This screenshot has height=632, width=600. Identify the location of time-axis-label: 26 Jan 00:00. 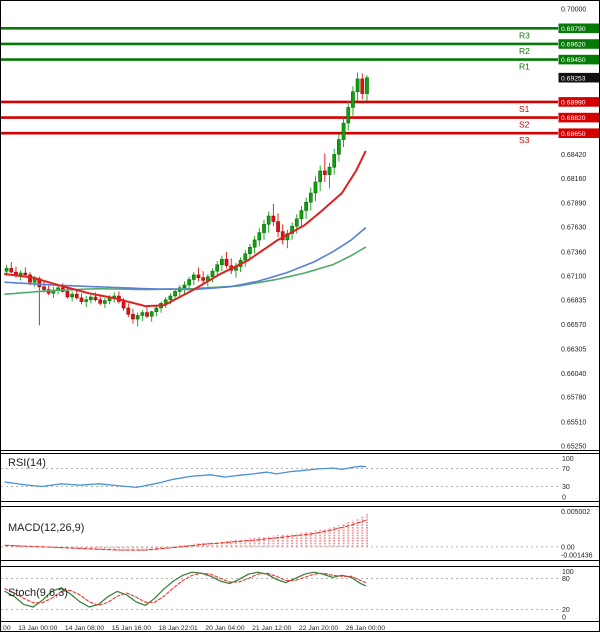
(366, 628).